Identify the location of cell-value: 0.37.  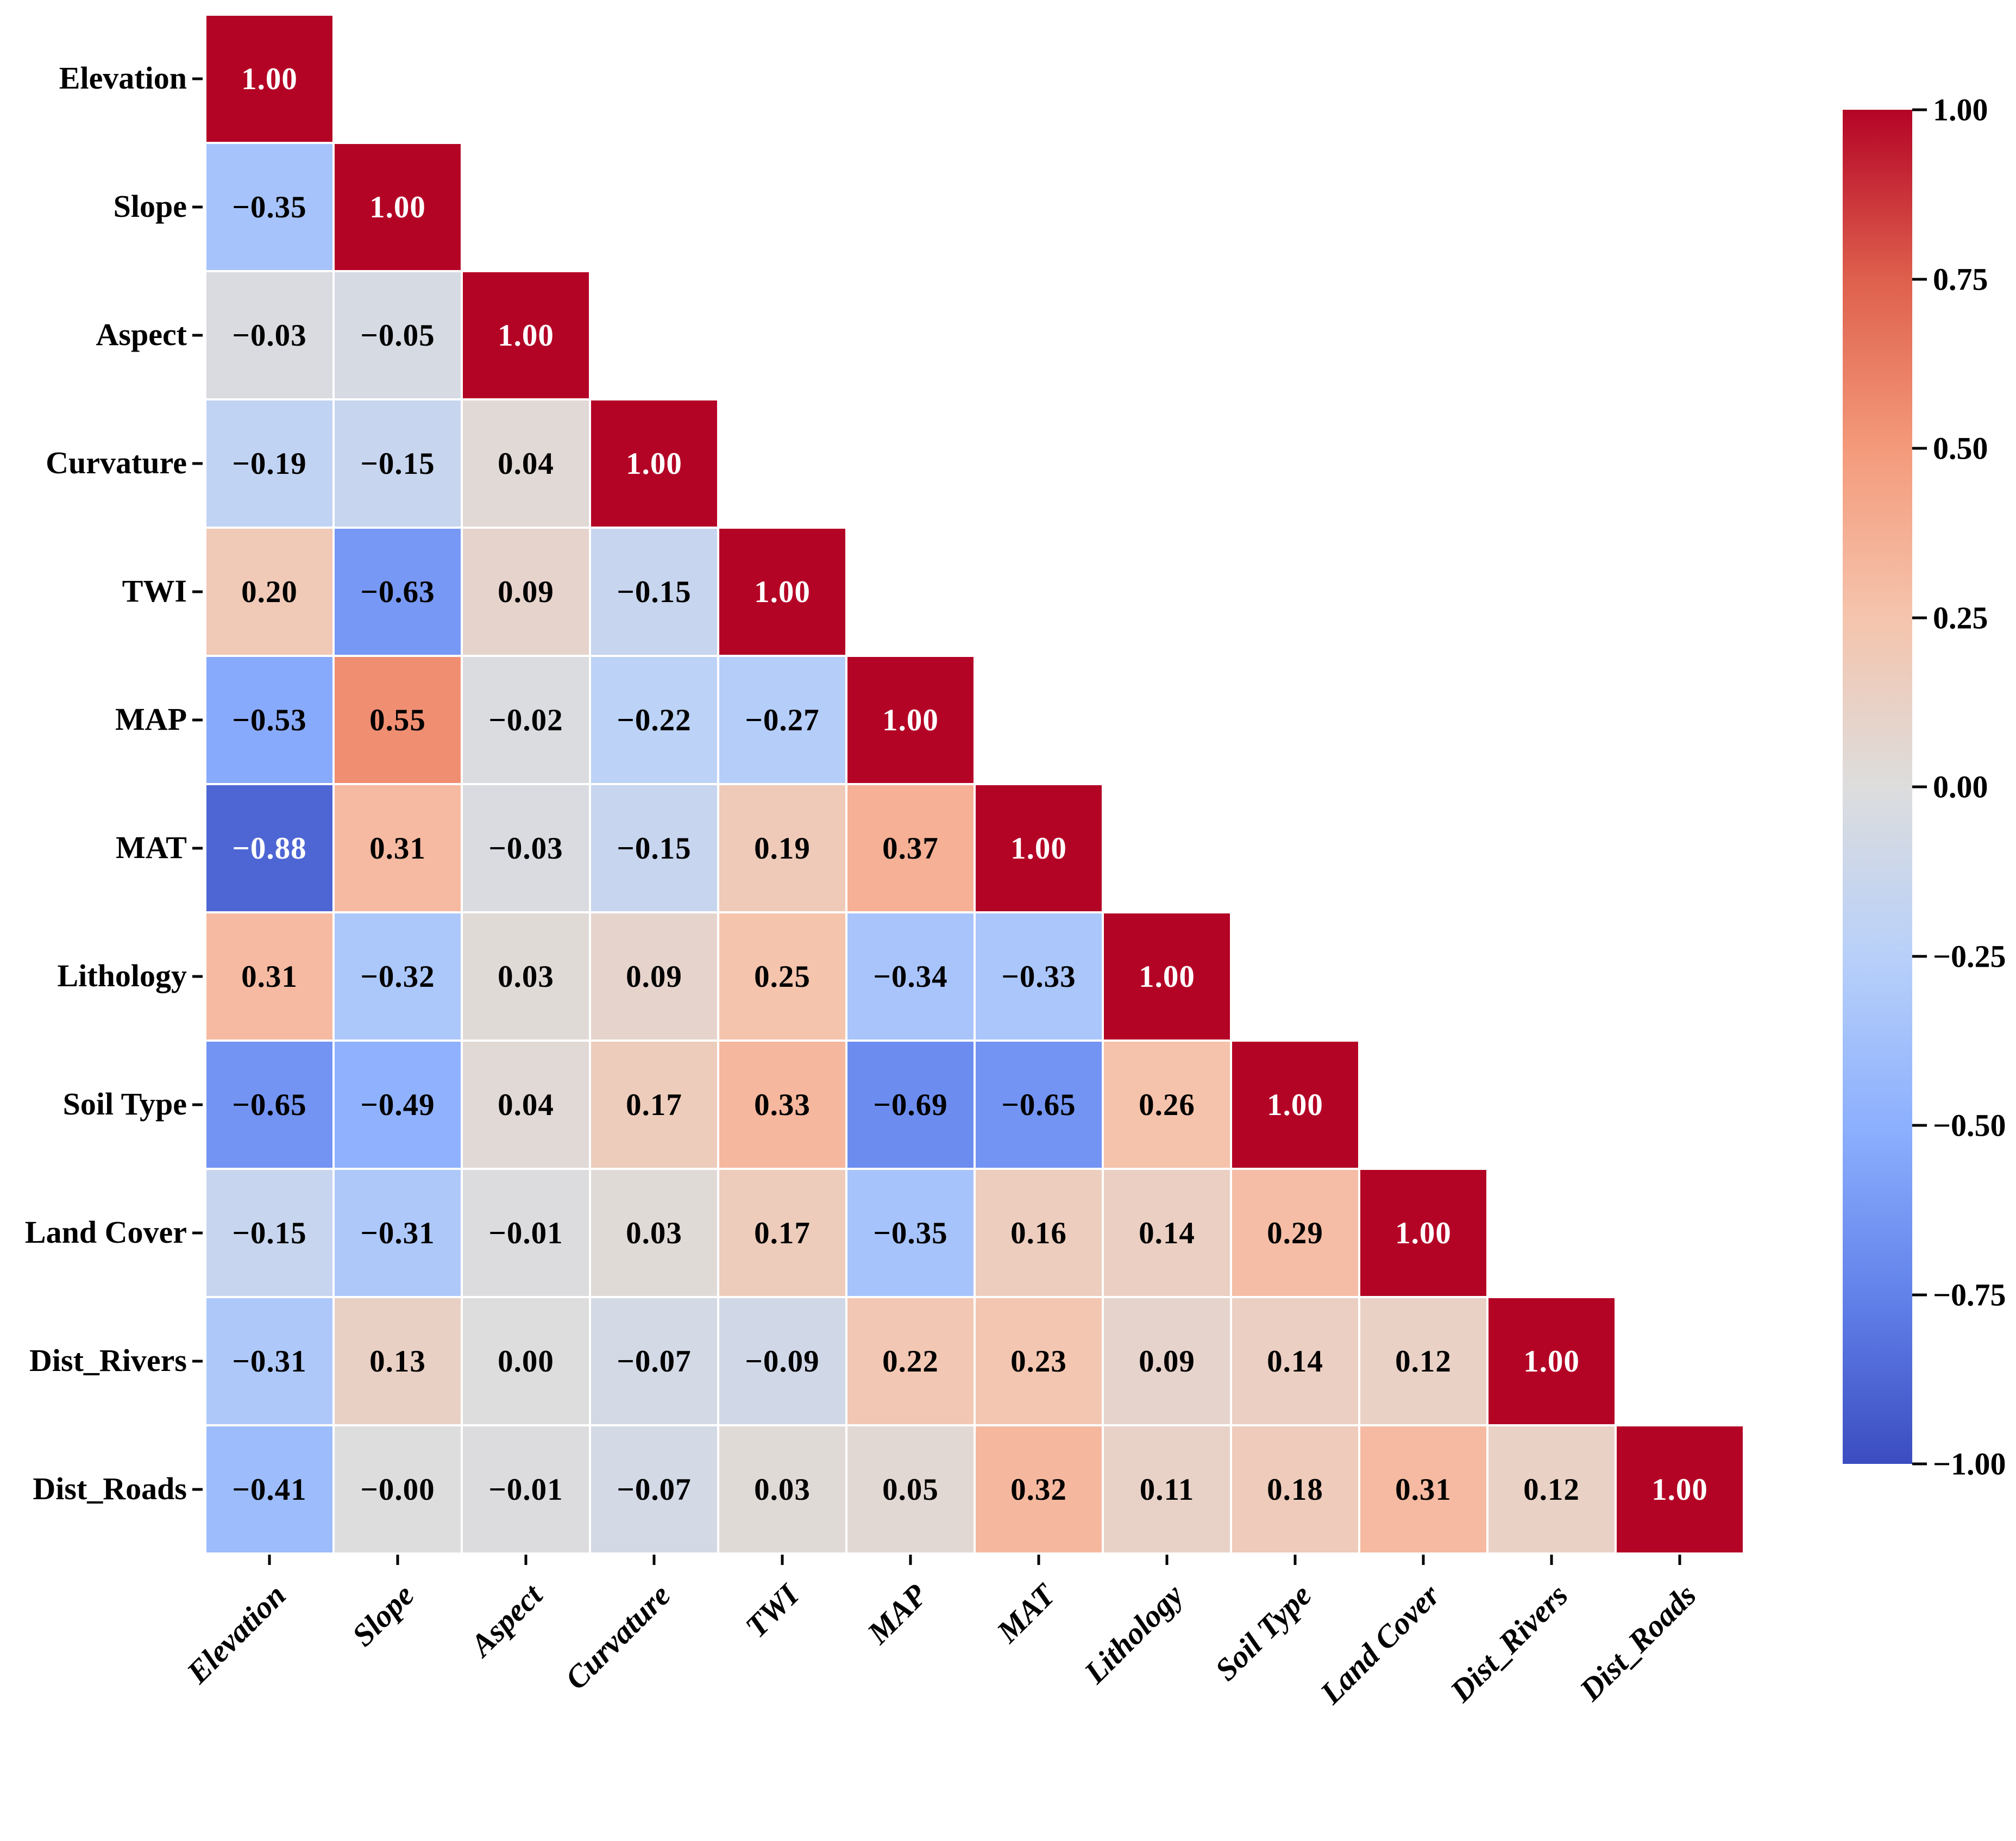
(910, 849).